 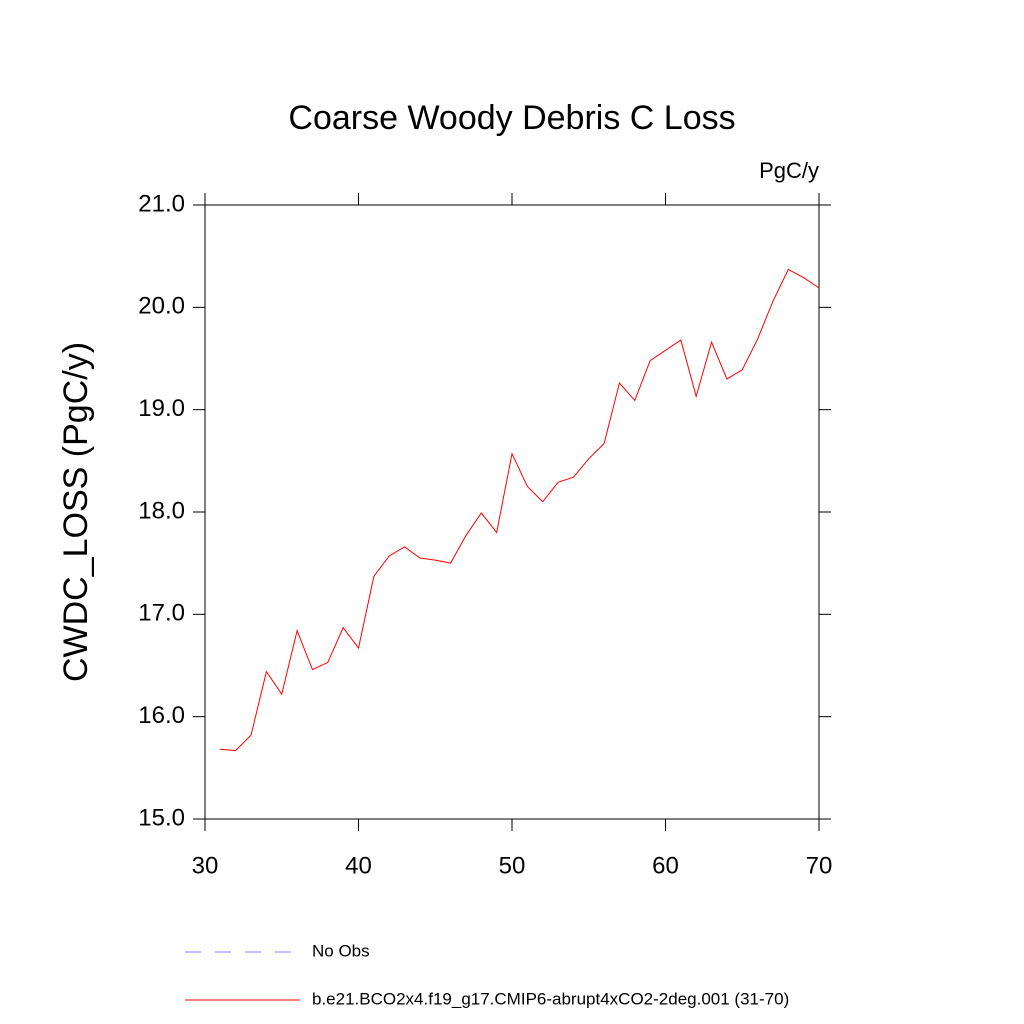 I want to click on legend-label: No Obs, so click(x=341, y=950).